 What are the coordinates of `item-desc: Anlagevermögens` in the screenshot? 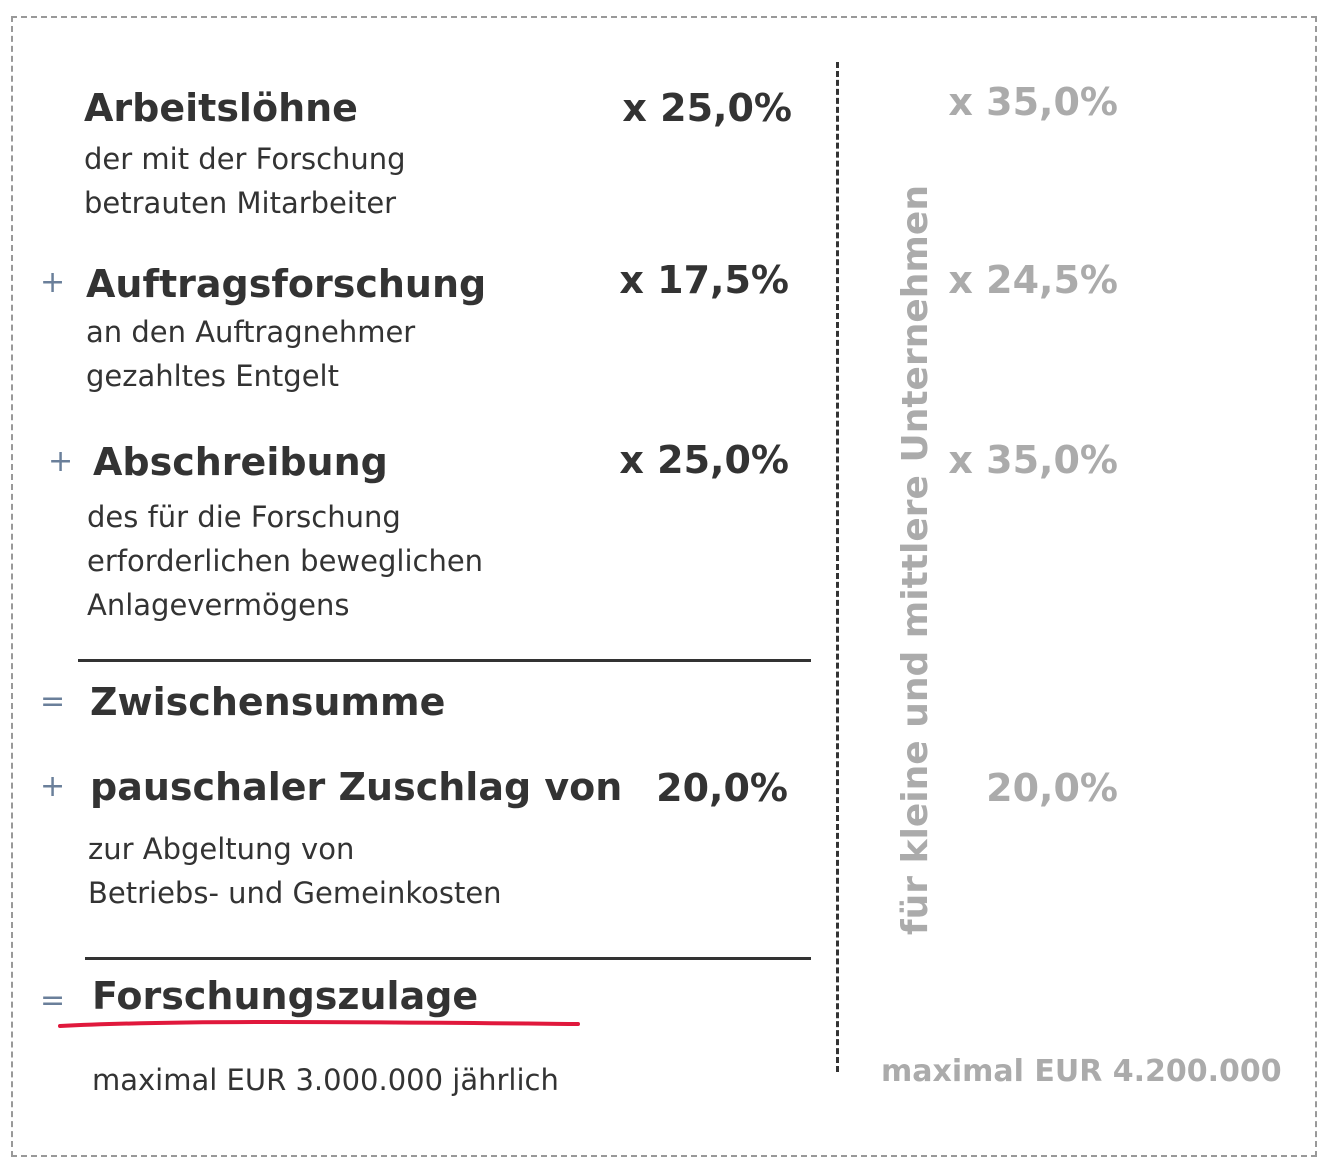 It's located at (218, 605).